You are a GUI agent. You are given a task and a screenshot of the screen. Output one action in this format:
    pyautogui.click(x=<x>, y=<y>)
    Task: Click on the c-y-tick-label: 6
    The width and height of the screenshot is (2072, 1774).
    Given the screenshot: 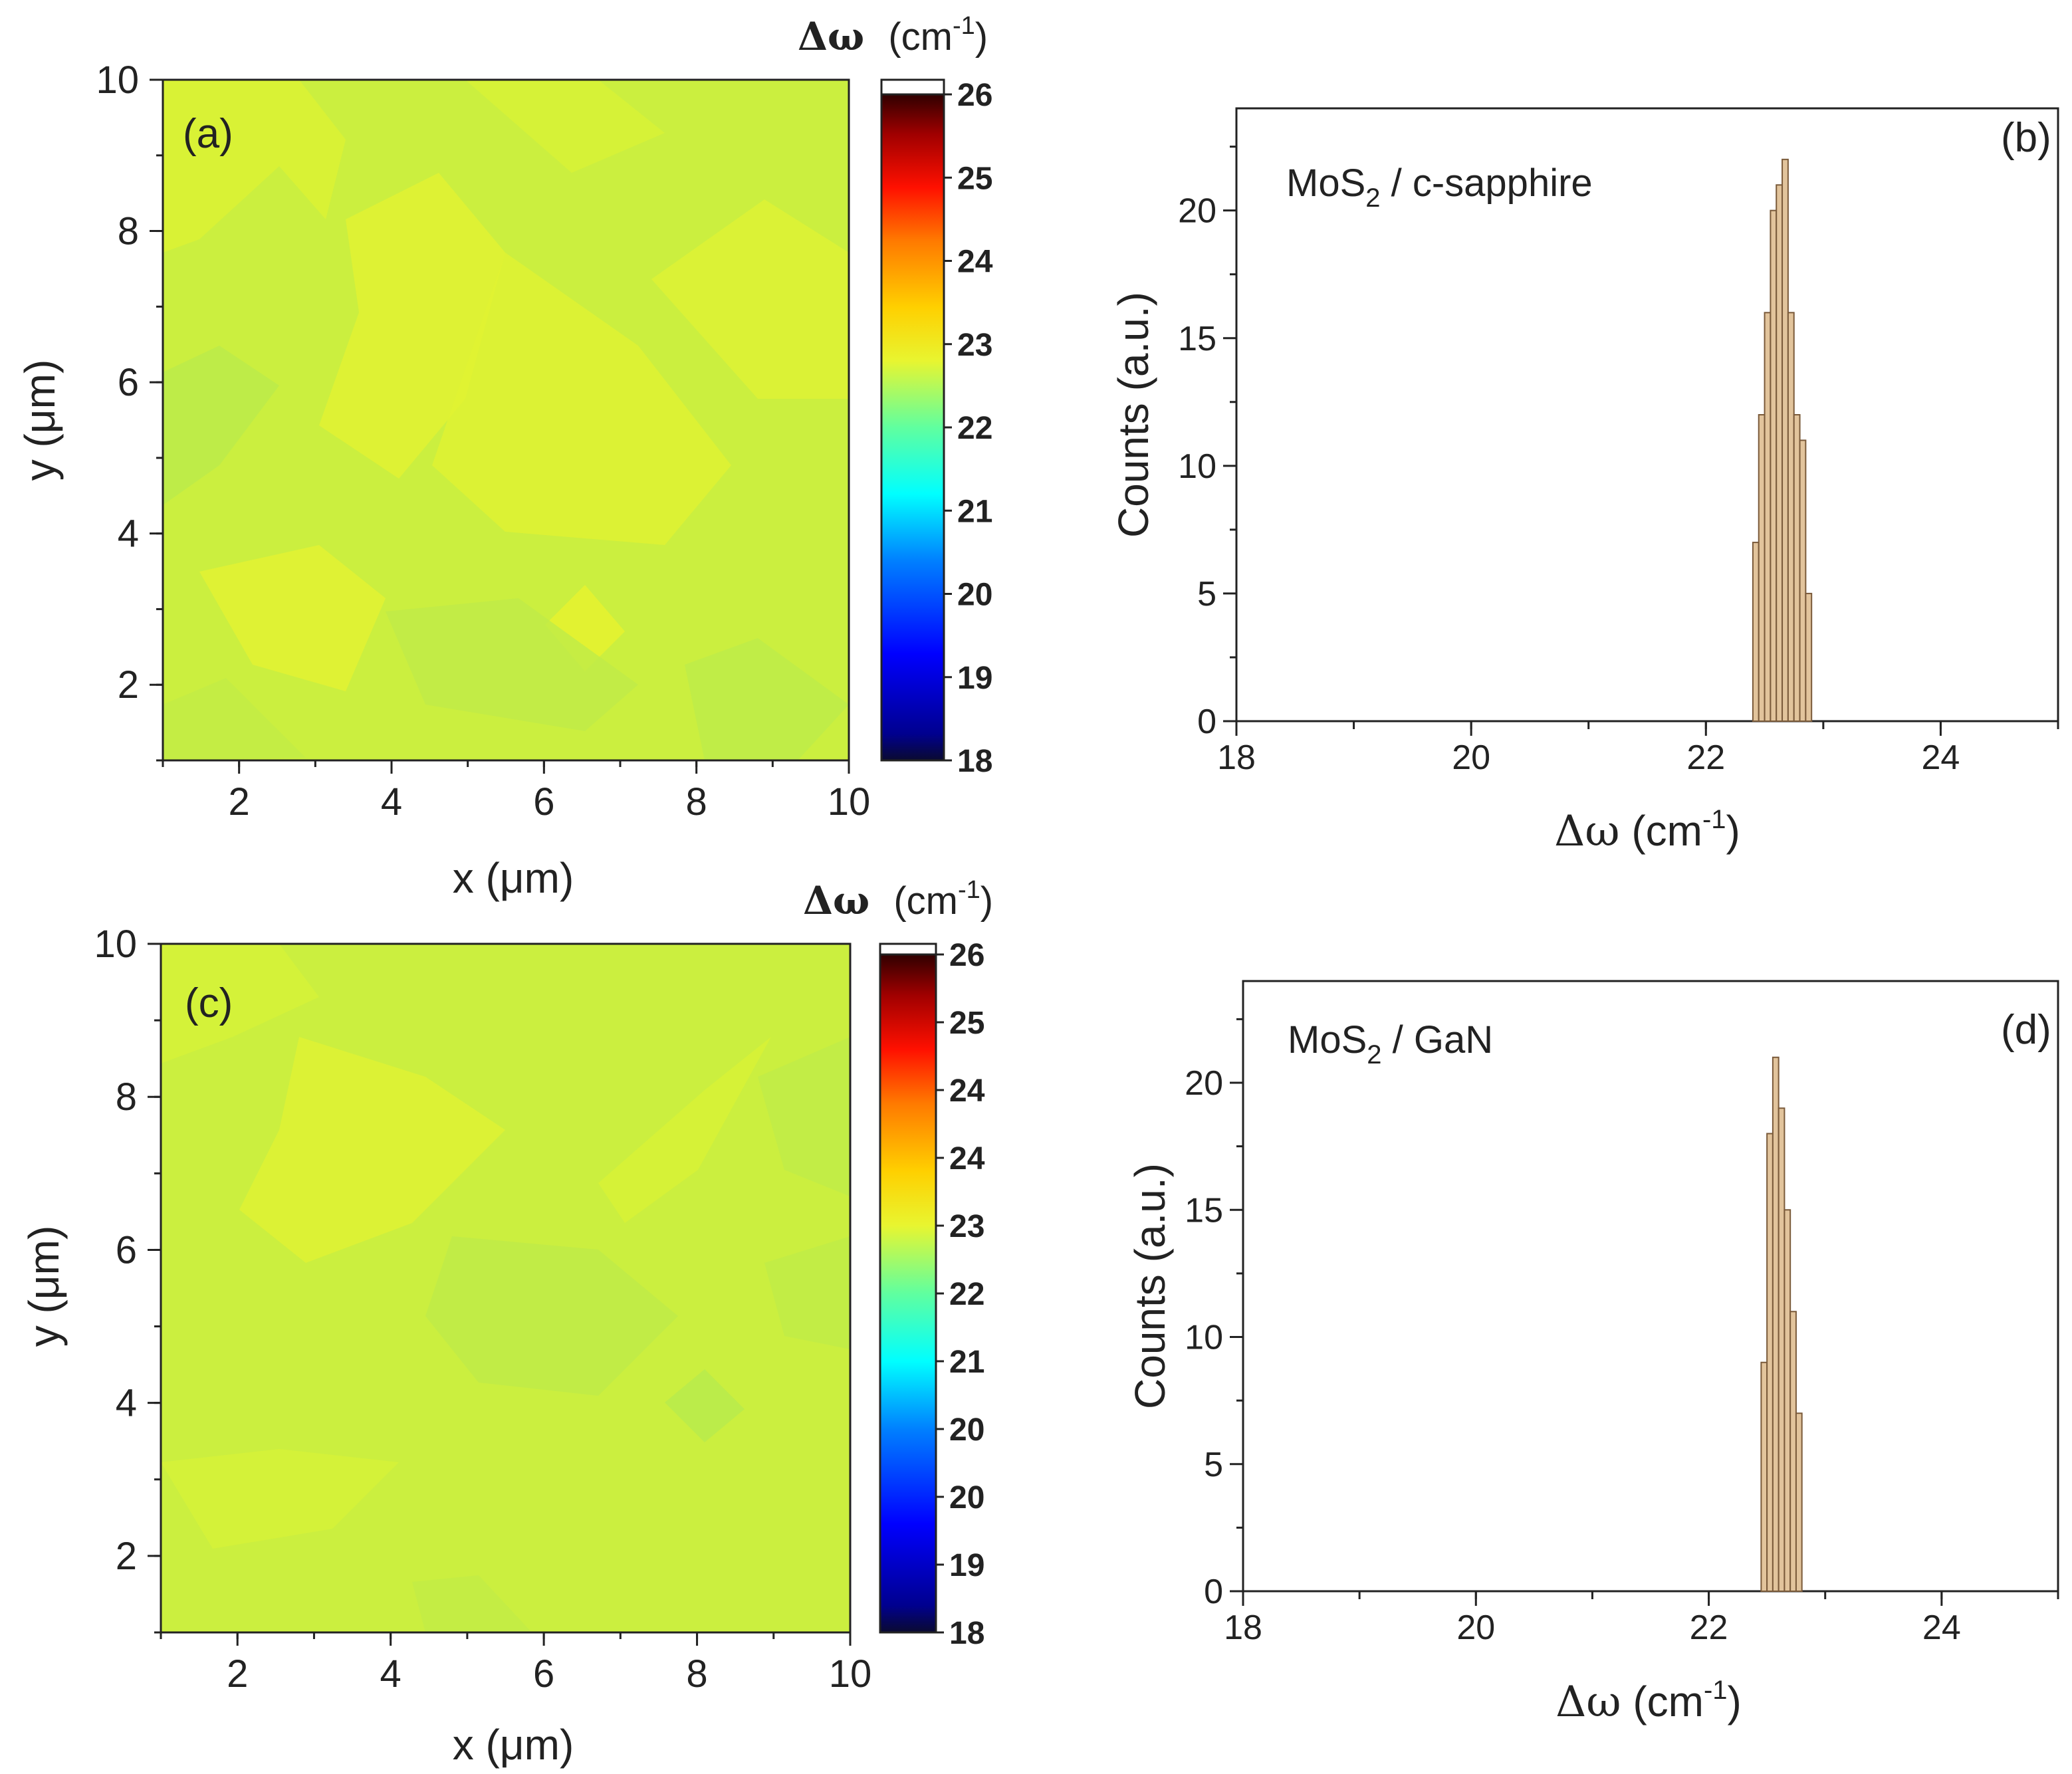 What is the action you would take?
    pyautogui.click(x=126, y=1250)
    